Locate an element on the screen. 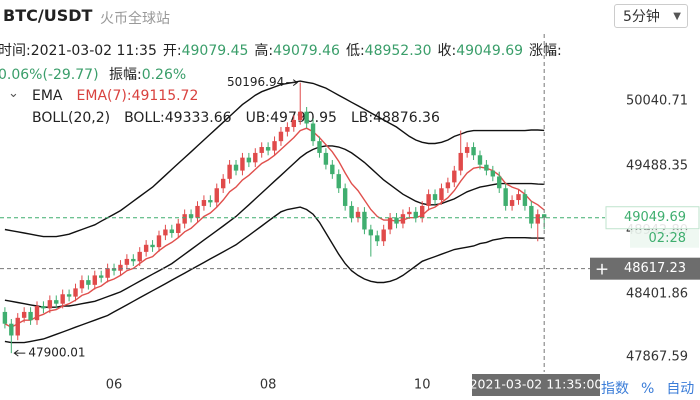  x-tick-label: 08 is located at coordinates (268, 385).